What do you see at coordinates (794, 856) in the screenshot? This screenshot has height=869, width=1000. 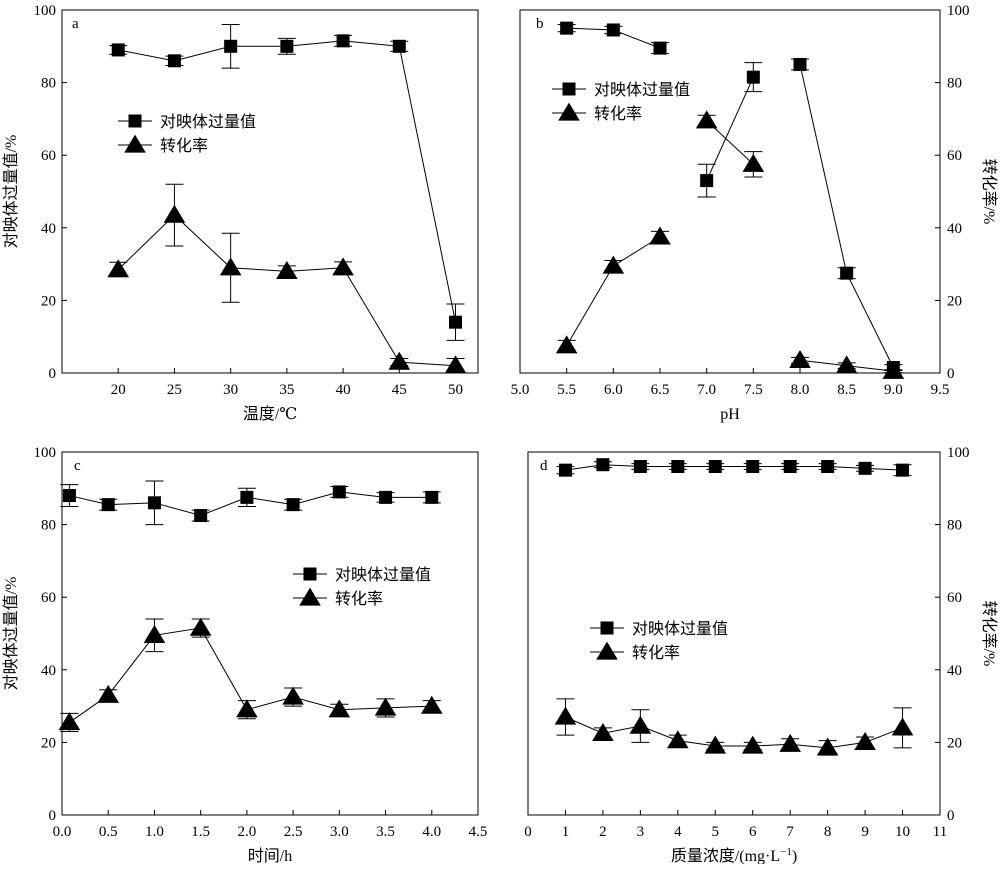 I see `x-axis-title-tail: )` at bounding box center [794, 856].